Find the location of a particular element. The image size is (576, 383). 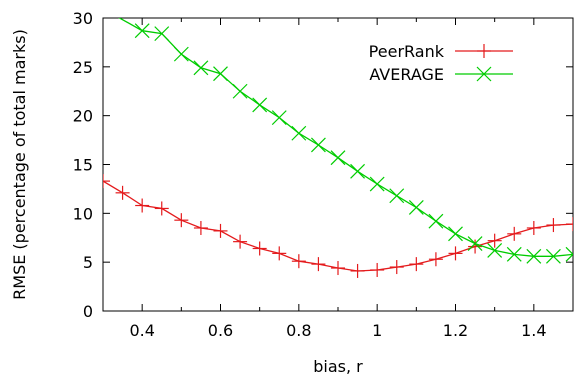

legend-label-peerrank: PeerRank is located at coordinates (407, 51).